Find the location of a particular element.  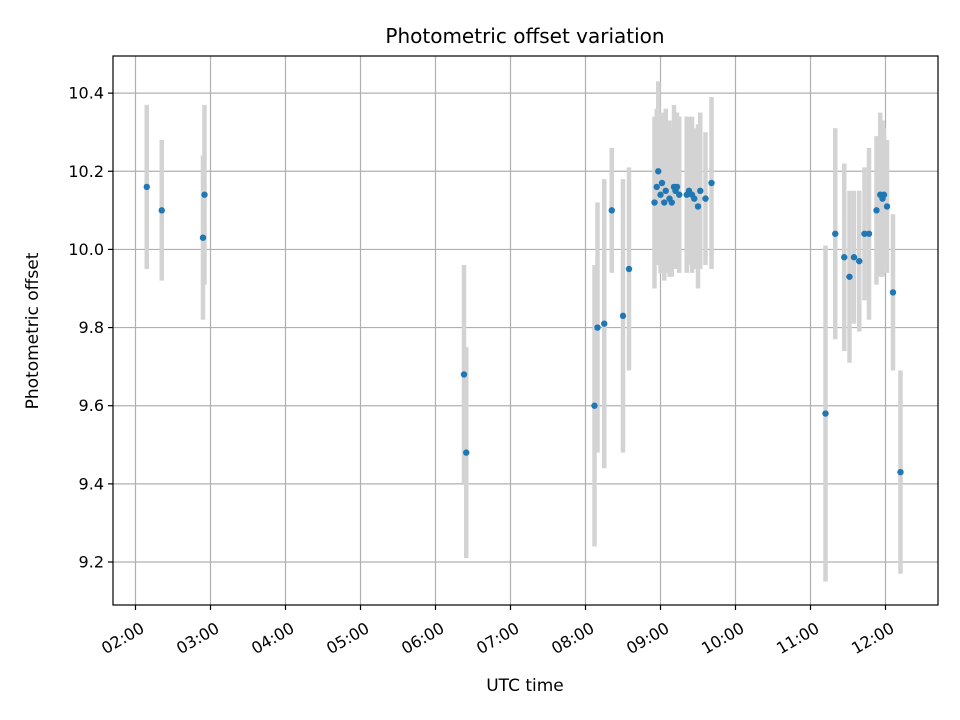

y-tick-label: 10.4 is located at coordinates (86, 93).